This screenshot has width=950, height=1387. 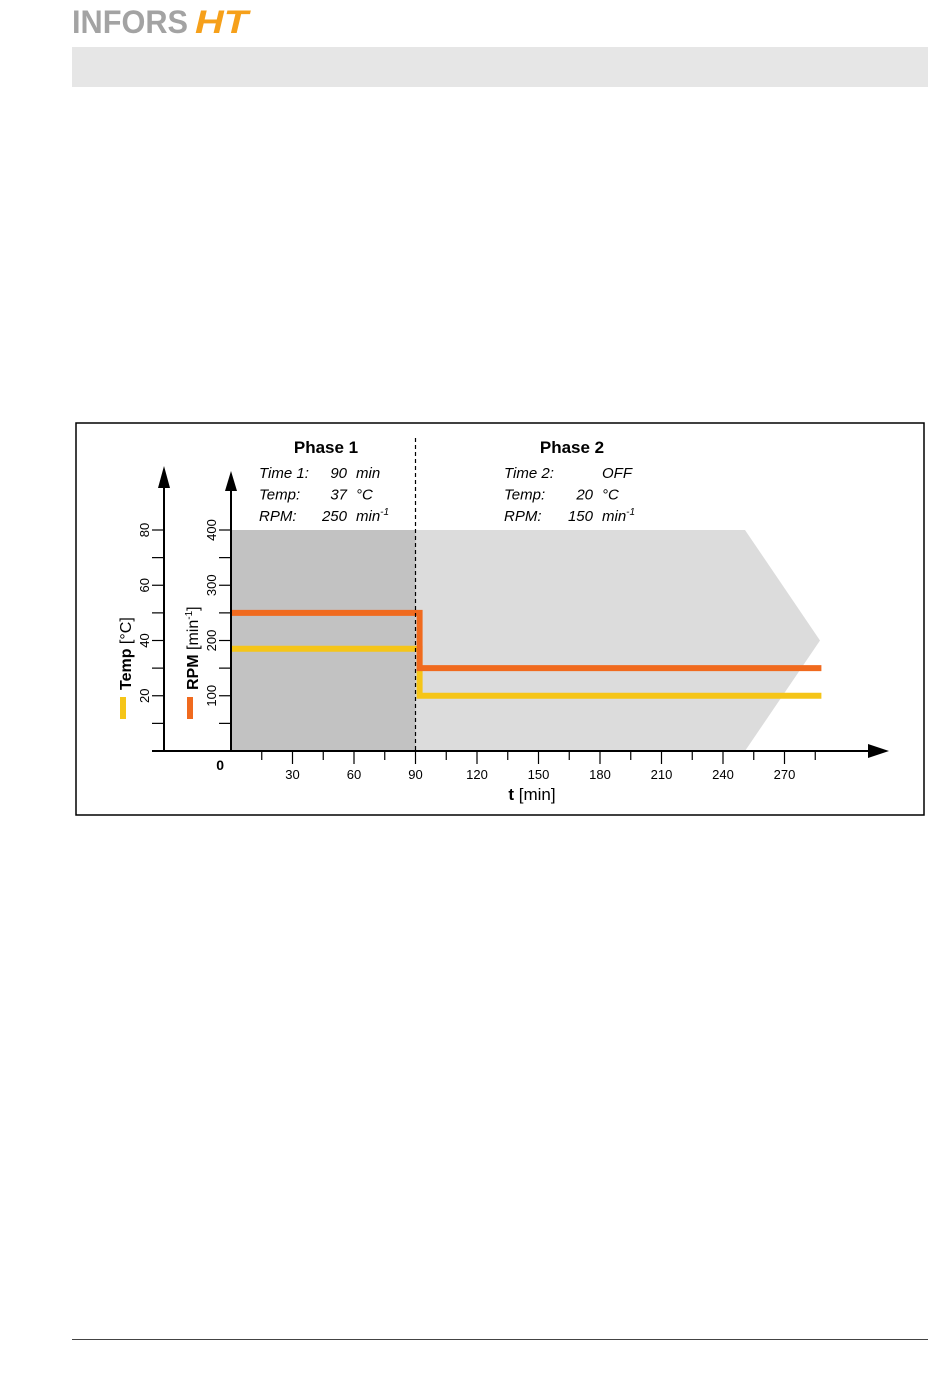 I want to click on phase2-param-key: RPM:, so click(x=523, y=516).